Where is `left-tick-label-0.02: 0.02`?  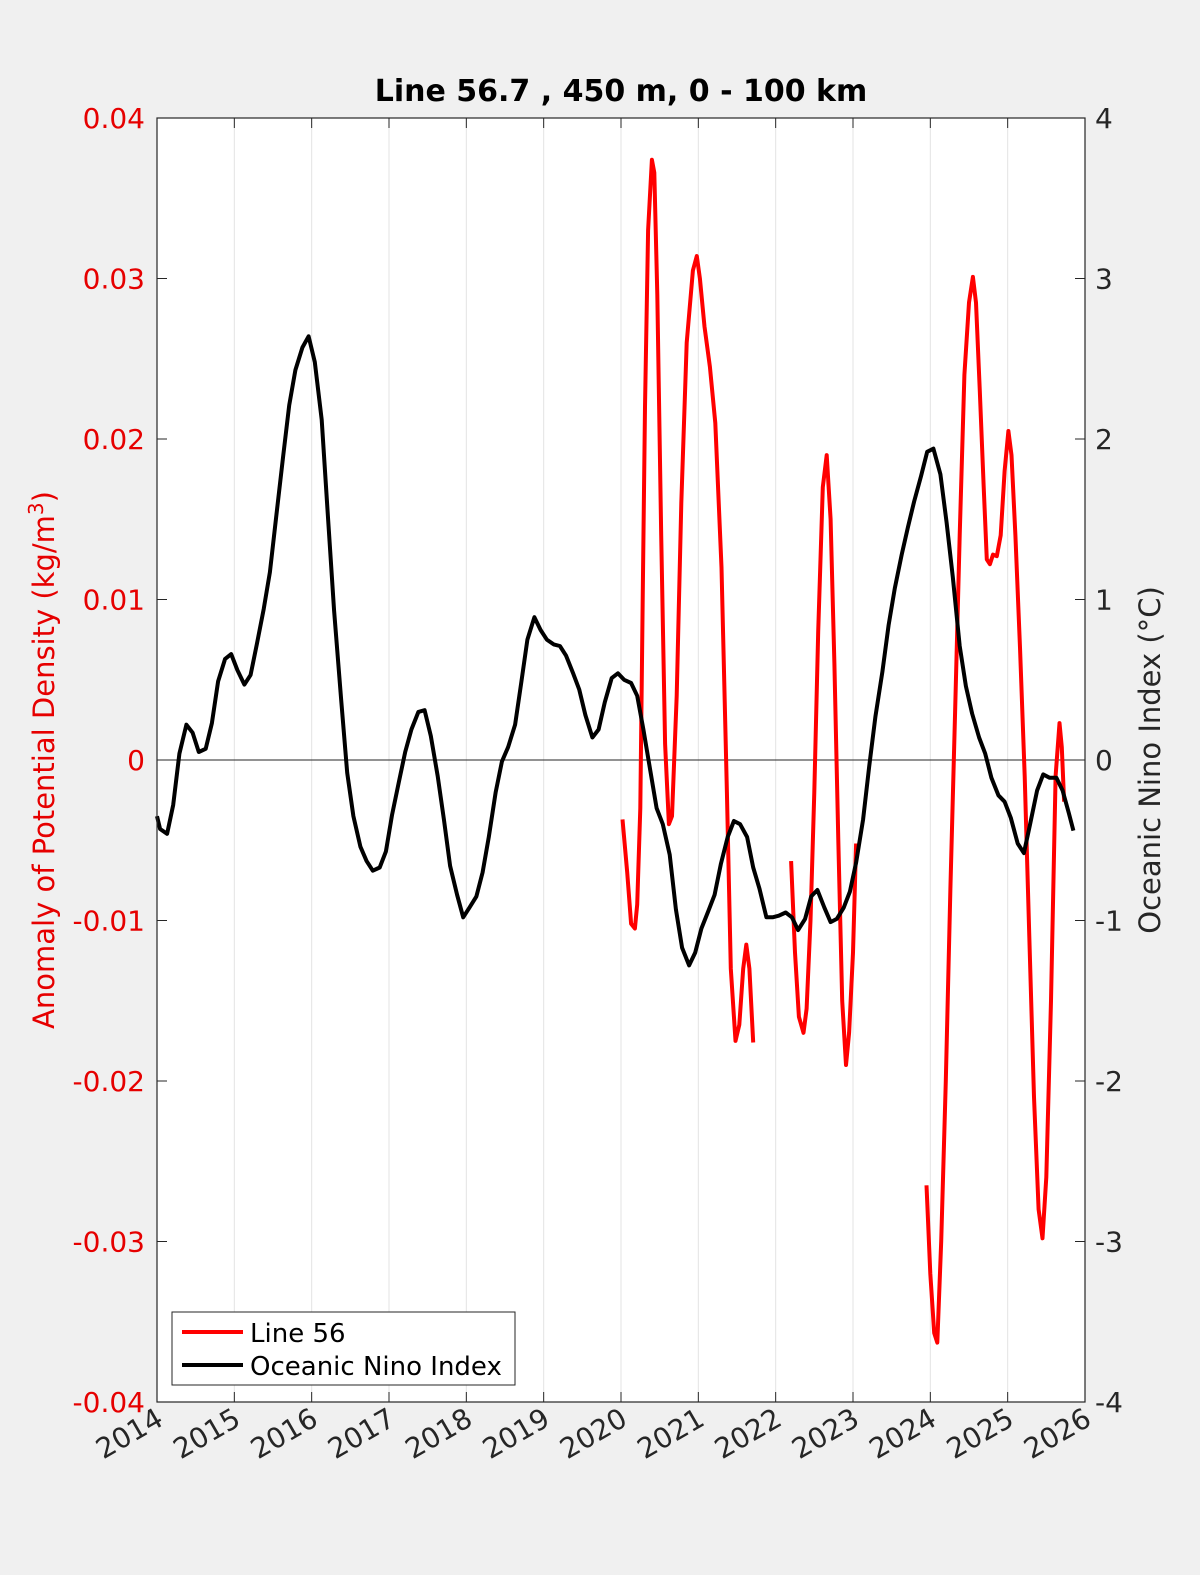 left-tick-label-0.02: 0.02 is located at coordinates (114, 439).